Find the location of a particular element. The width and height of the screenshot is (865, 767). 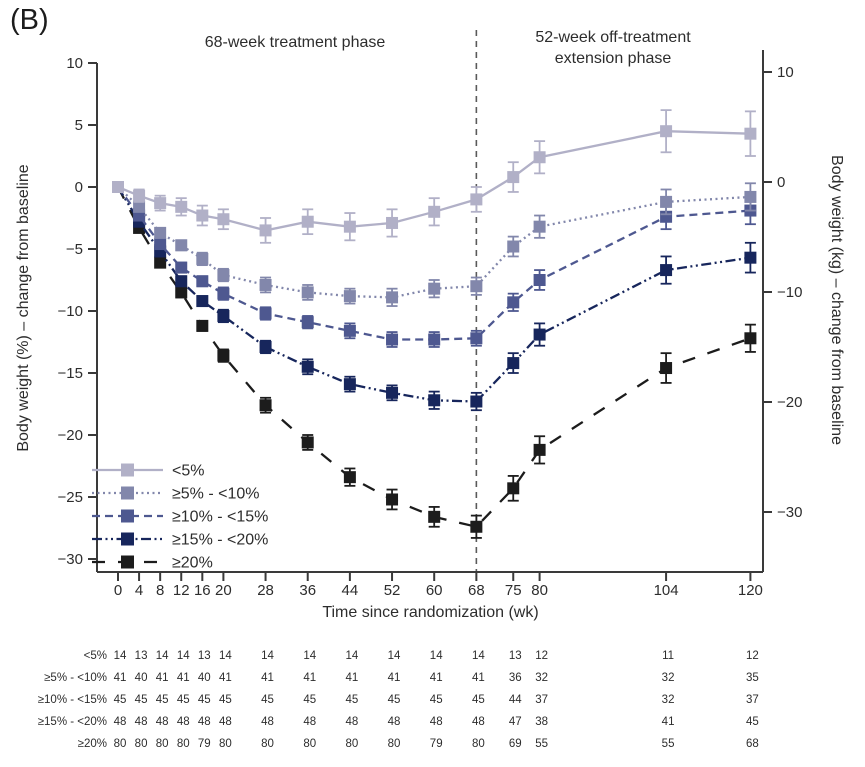

x-tick-label: 8 is located at coordinates (160, 590).